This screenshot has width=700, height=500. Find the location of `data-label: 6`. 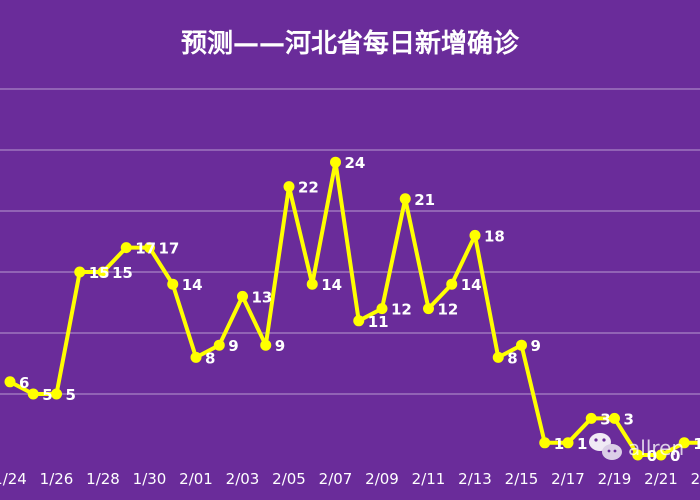

data-label: 6 is located at coordinates (24, 383).